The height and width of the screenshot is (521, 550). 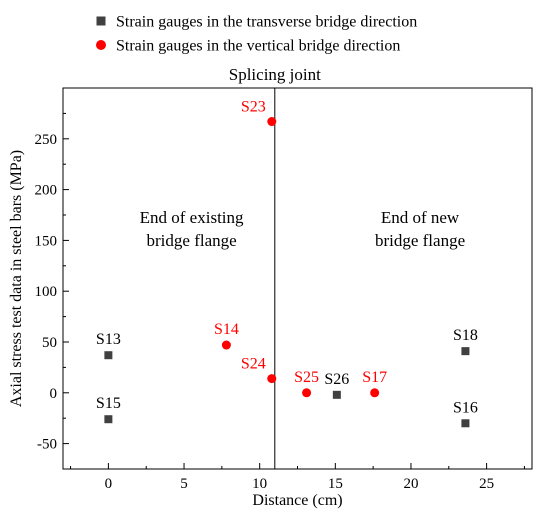 I want to click on point-label-s25: S25, so click(x=306, y=377).